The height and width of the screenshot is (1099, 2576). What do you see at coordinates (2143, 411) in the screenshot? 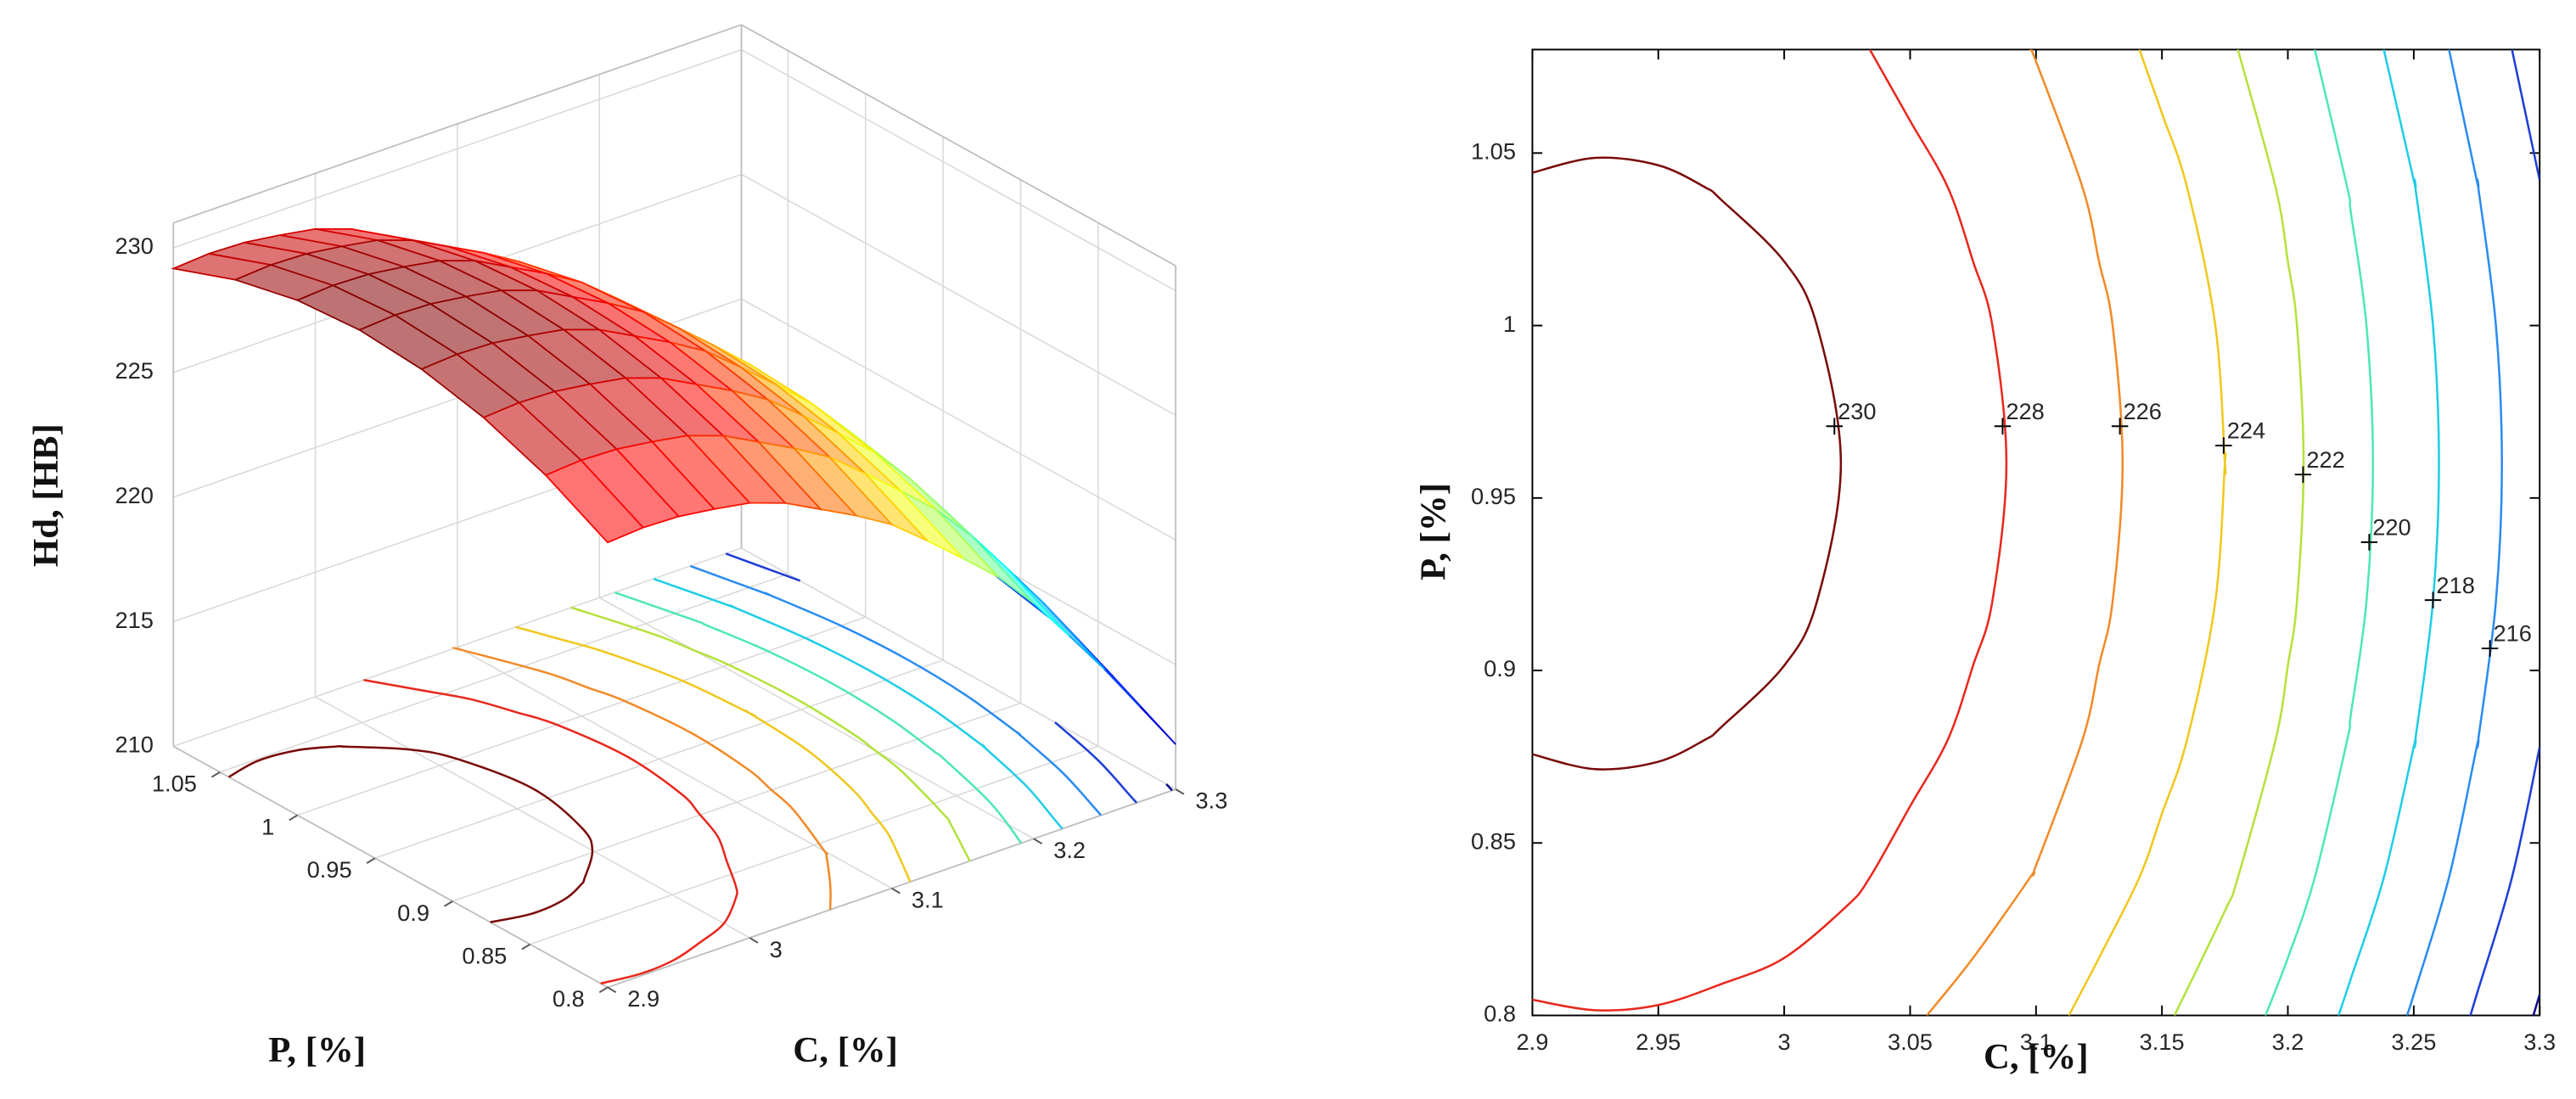
I see `contour-label: 226` at bounding box center [2143, 411].